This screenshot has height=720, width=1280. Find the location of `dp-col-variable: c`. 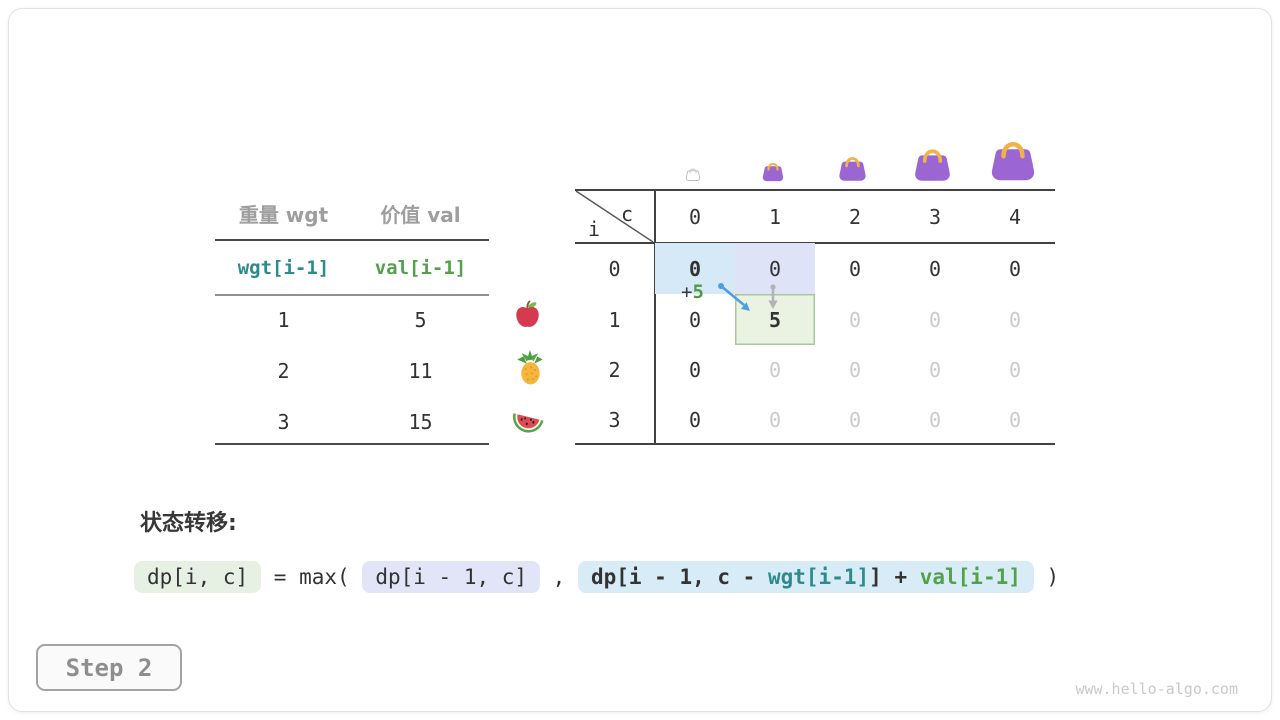

dp-col-variable: c is located at coordinates (627, 214).